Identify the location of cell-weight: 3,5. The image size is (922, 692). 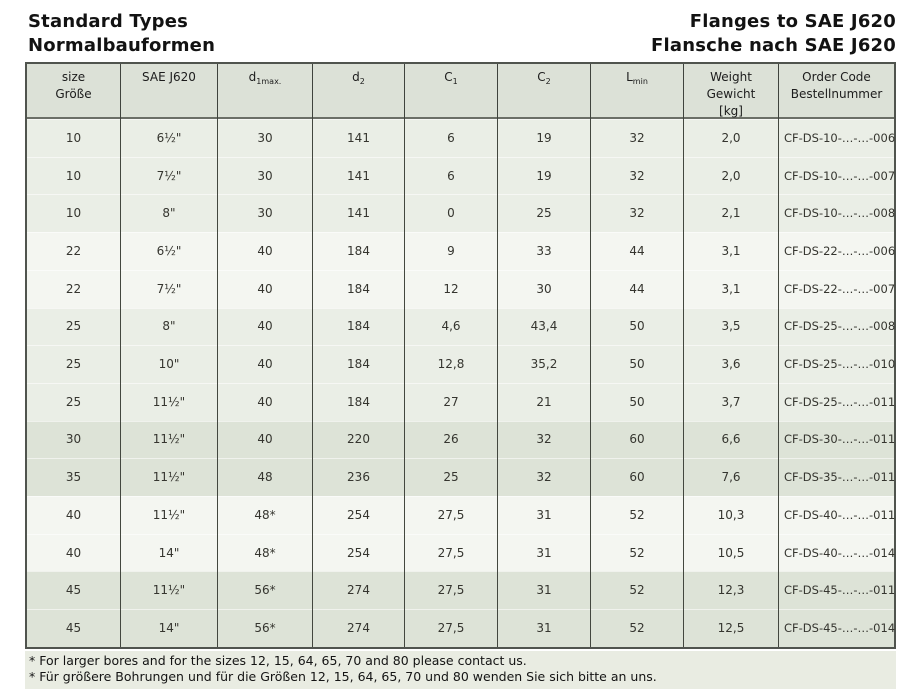
(730, 326).